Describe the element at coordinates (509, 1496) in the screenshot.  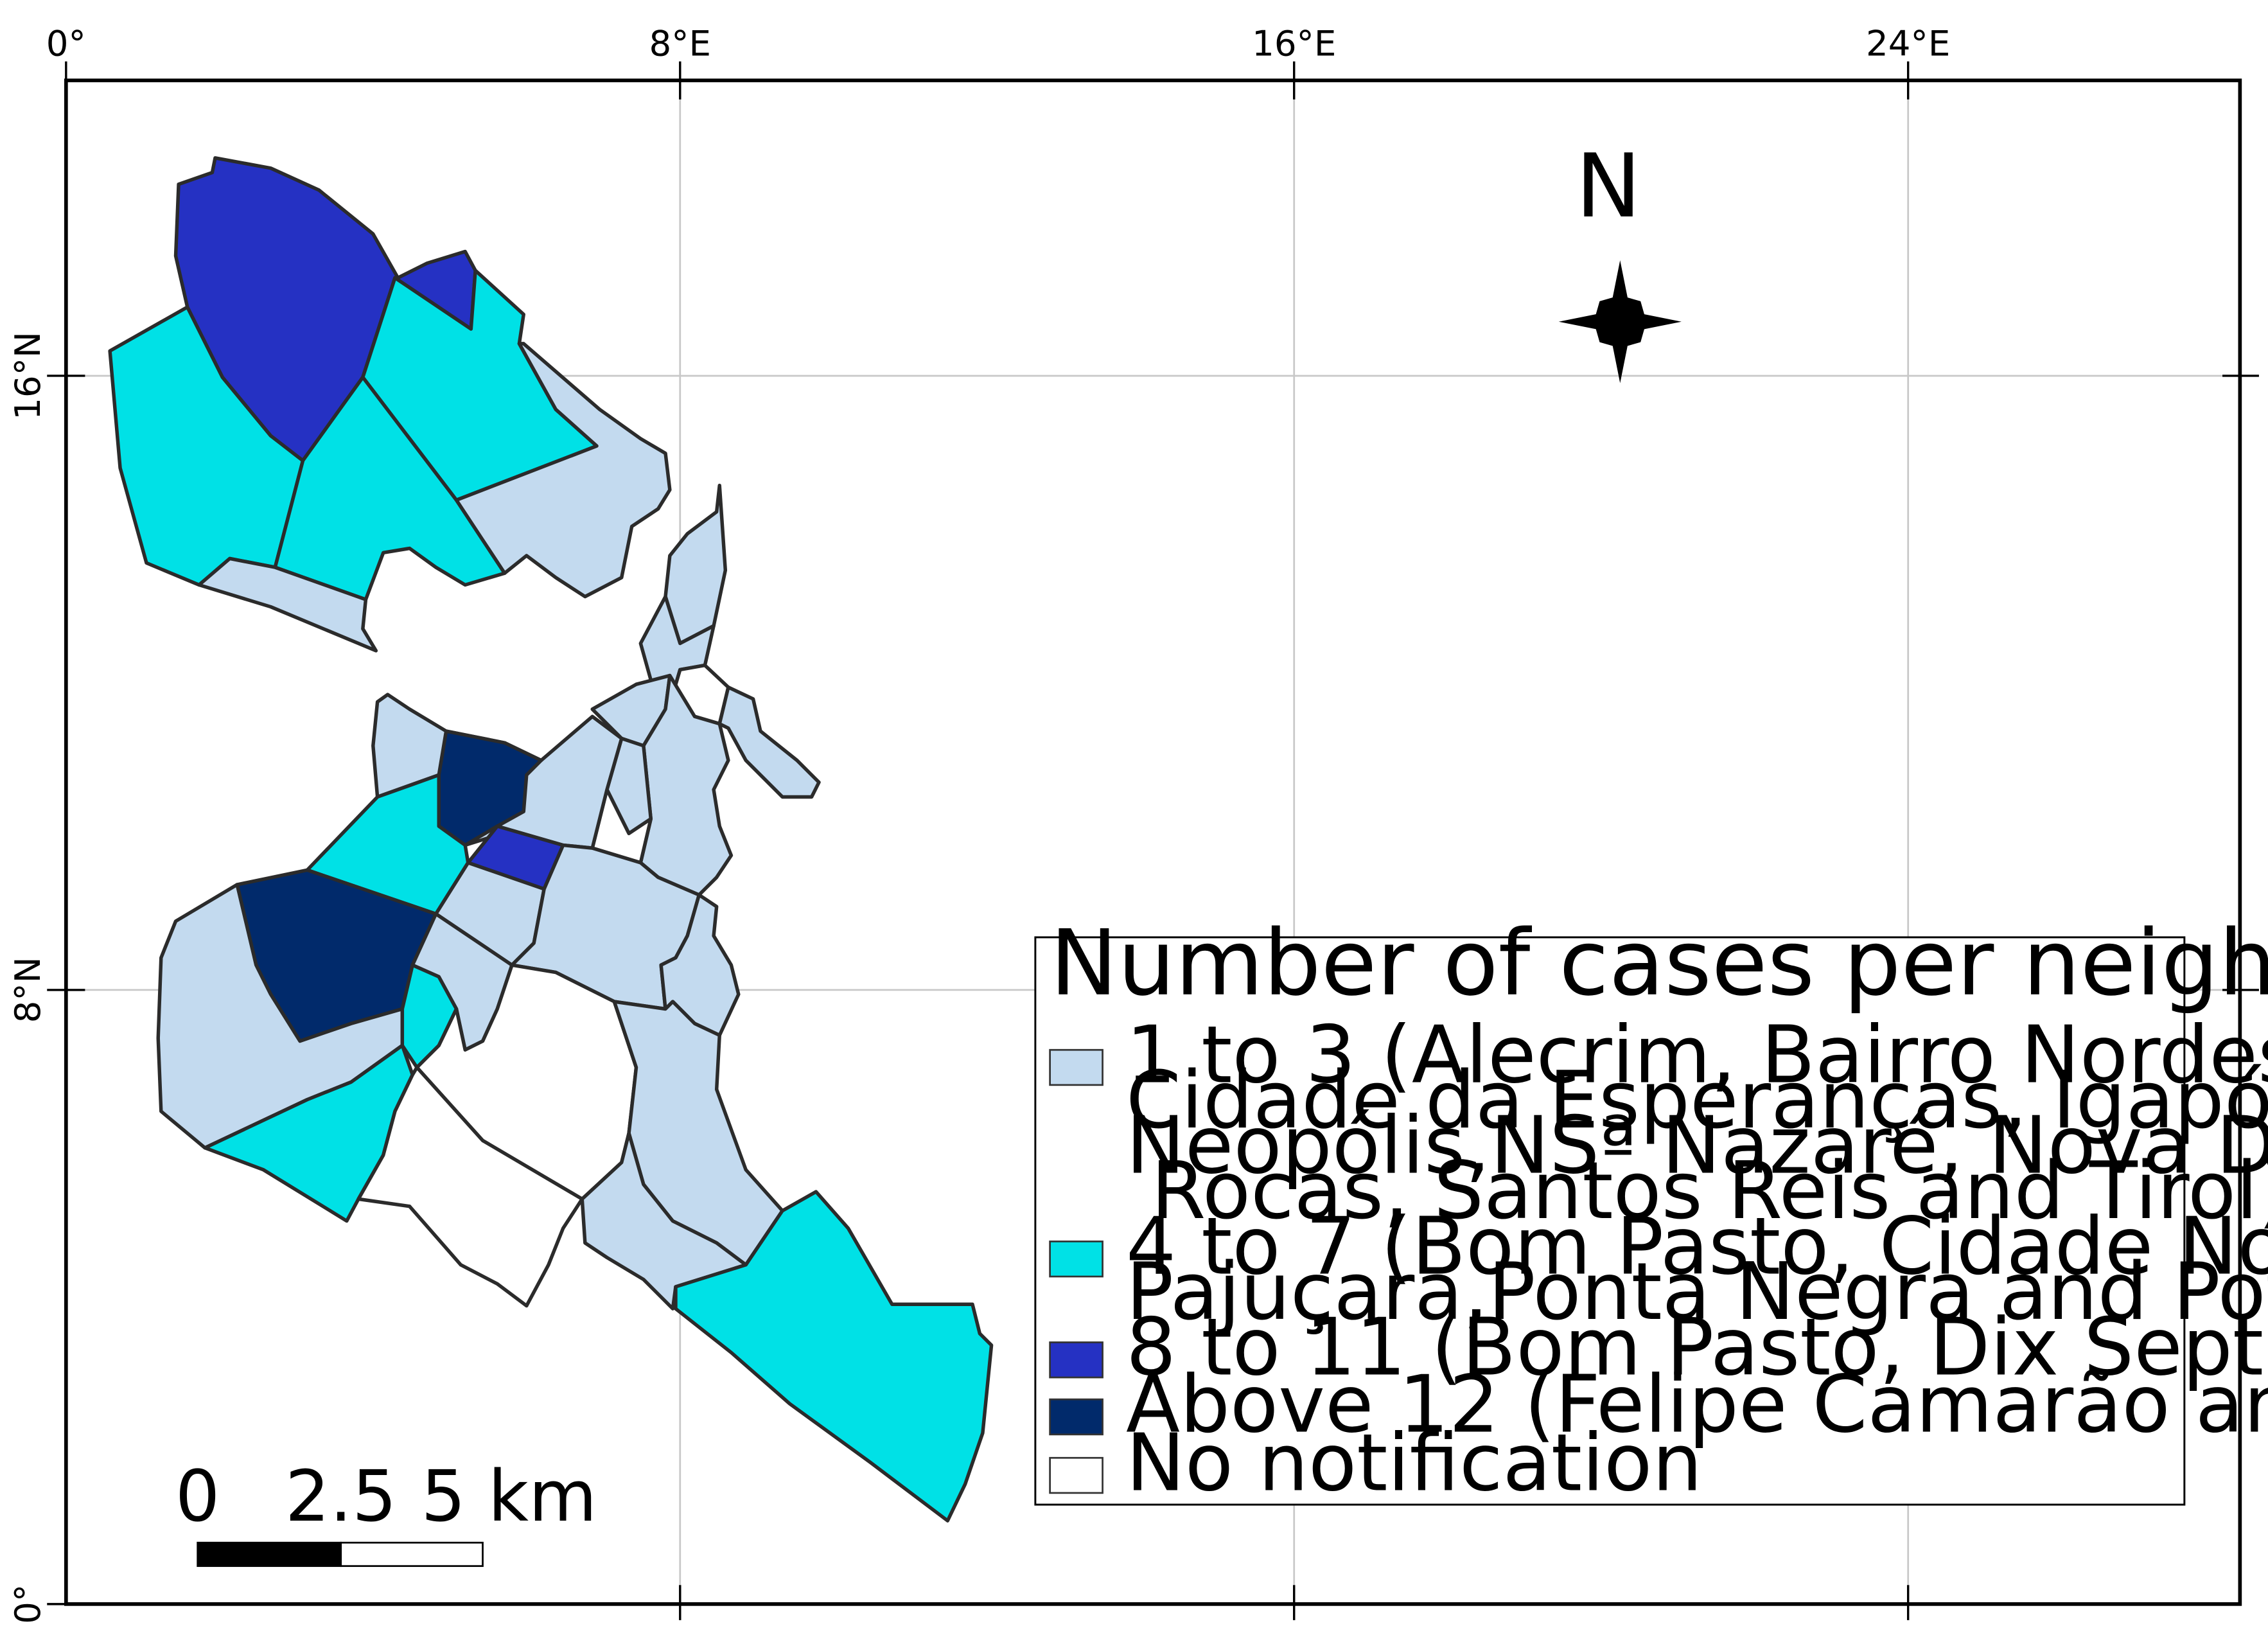
I see `scale-label-5km: 5 km` at that location.